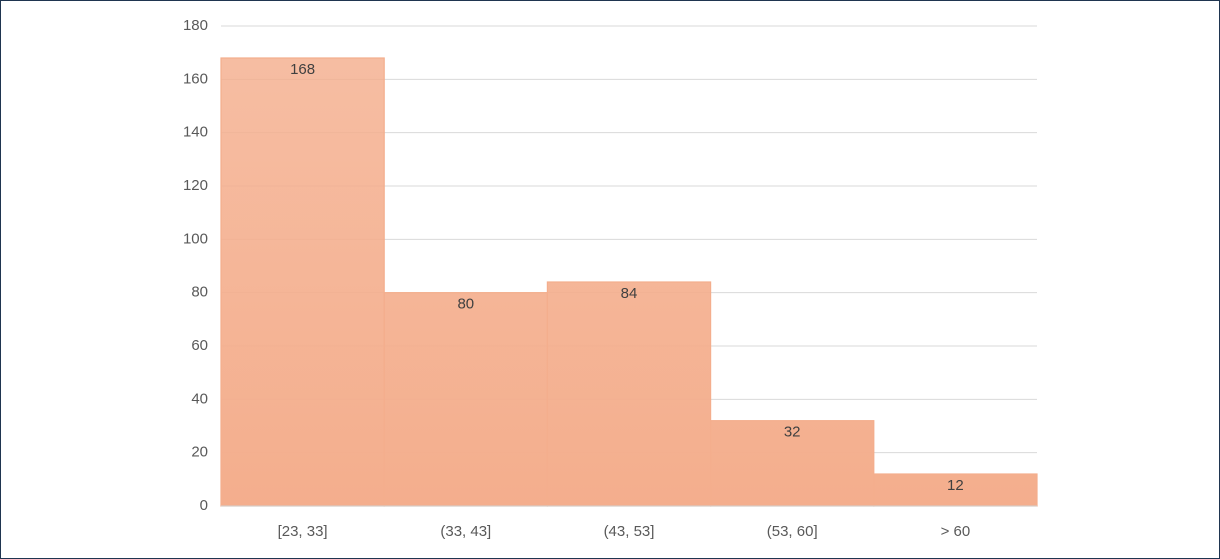 This screenshot has height=559, width=1220. What do you see at coordinates (195, 238) in the screenshot?
I see `y-tick-label: 100` at bounding box center [195, 238].